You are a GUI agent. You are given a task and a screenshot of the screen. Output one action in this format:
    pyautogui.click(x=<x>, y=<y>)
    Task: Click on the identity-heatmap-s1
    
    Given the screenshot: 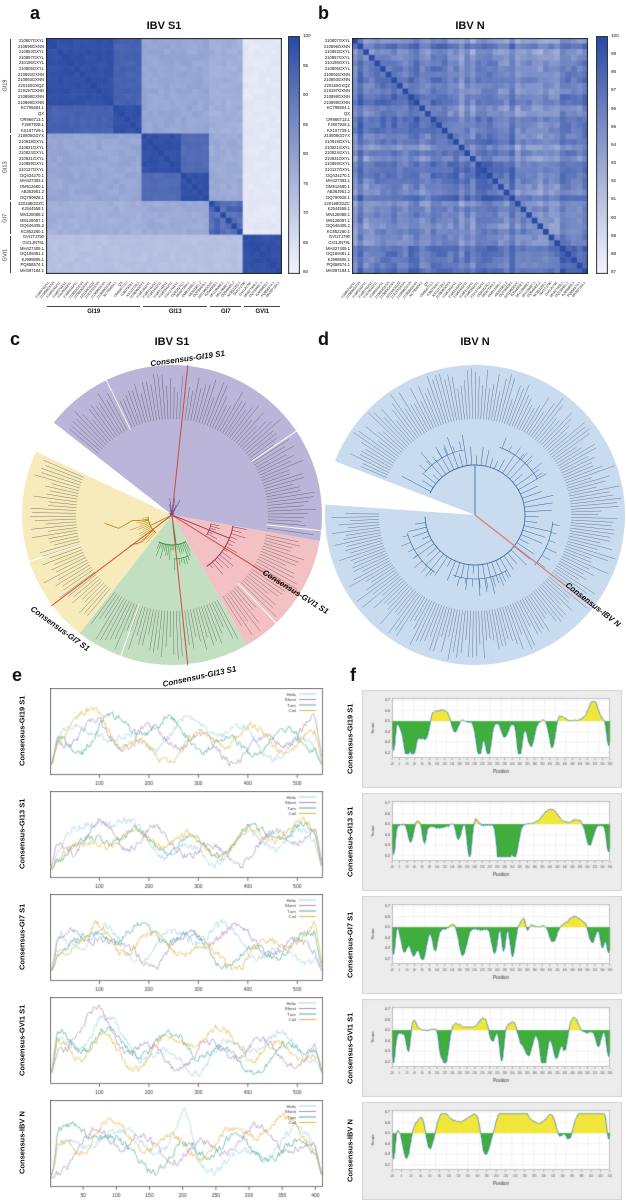 What is the action you would take?
    pyautogui.click(x=164, y=156)
    